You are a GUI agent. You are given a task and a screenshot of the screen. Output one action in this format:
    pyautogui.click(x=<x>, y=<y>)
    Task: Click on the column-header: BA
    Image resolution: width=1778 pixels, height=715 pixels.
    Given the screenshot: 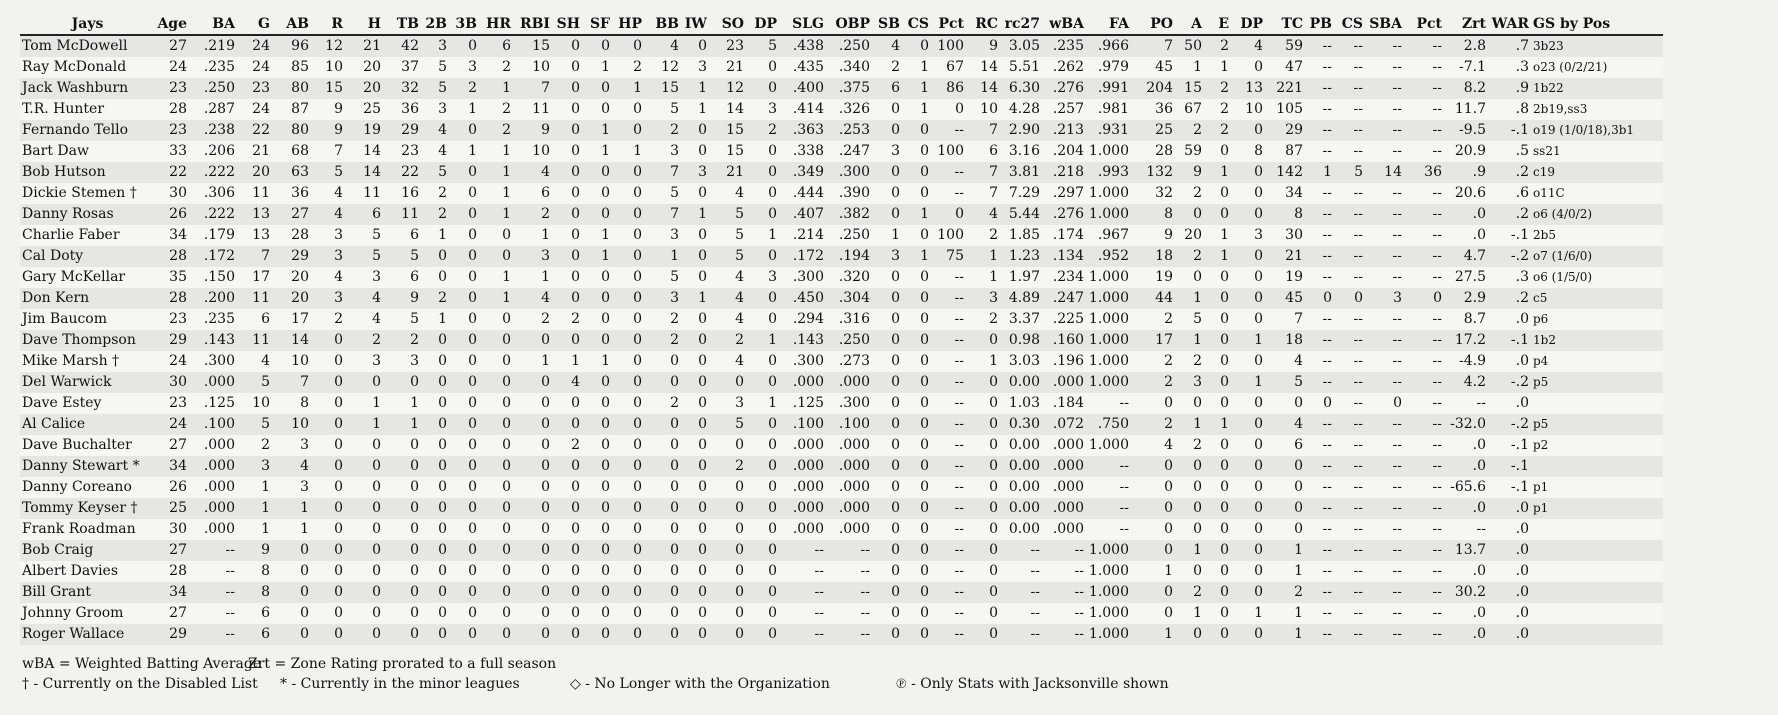 What is the action you would take?
    pyautogui.click(x=213, y=25)
    